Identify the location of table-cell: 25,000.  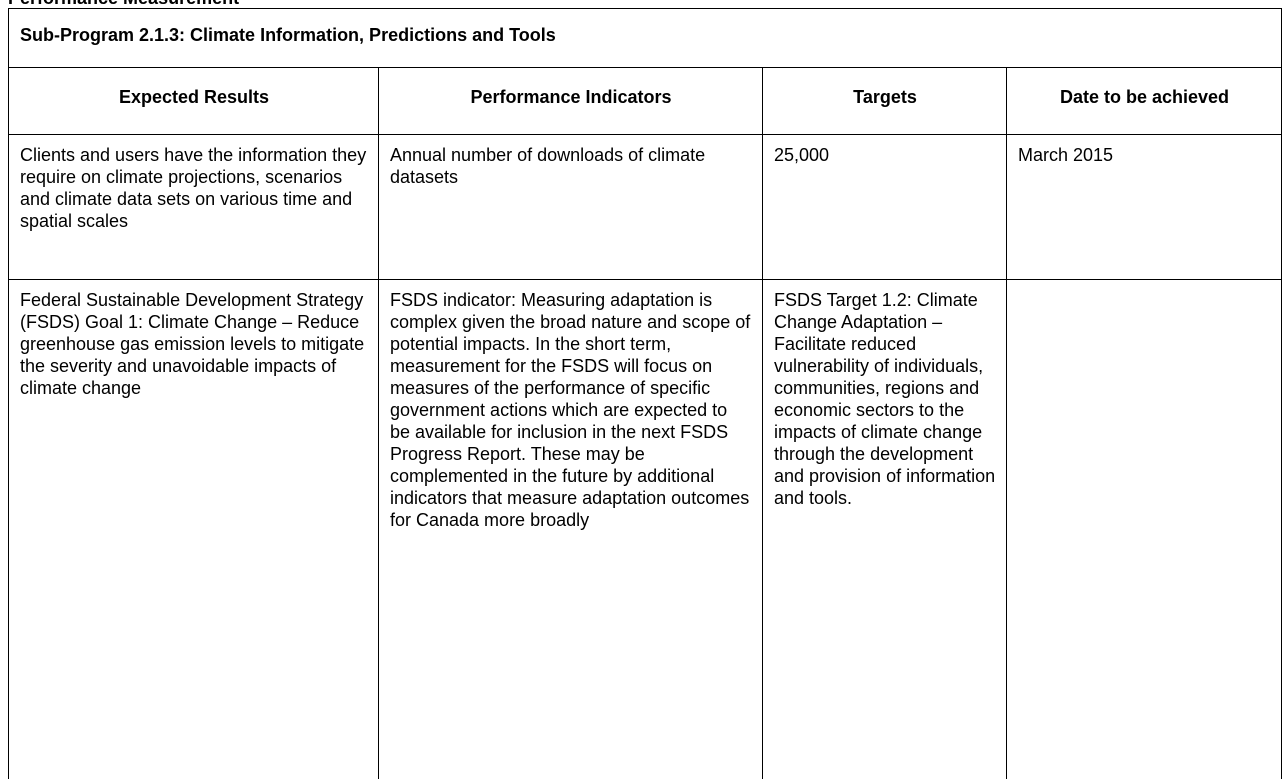
(885, 207).